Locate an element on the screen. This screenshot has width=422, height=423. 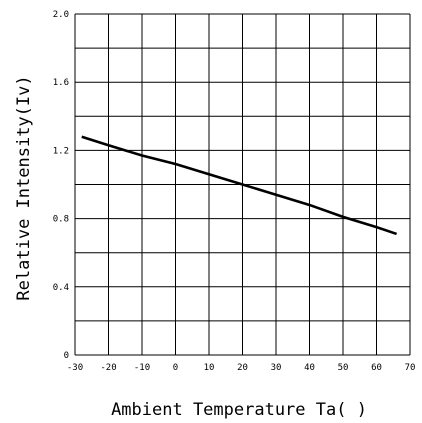
y-tick-label: 0.4 is located at coordinates (61, 288).